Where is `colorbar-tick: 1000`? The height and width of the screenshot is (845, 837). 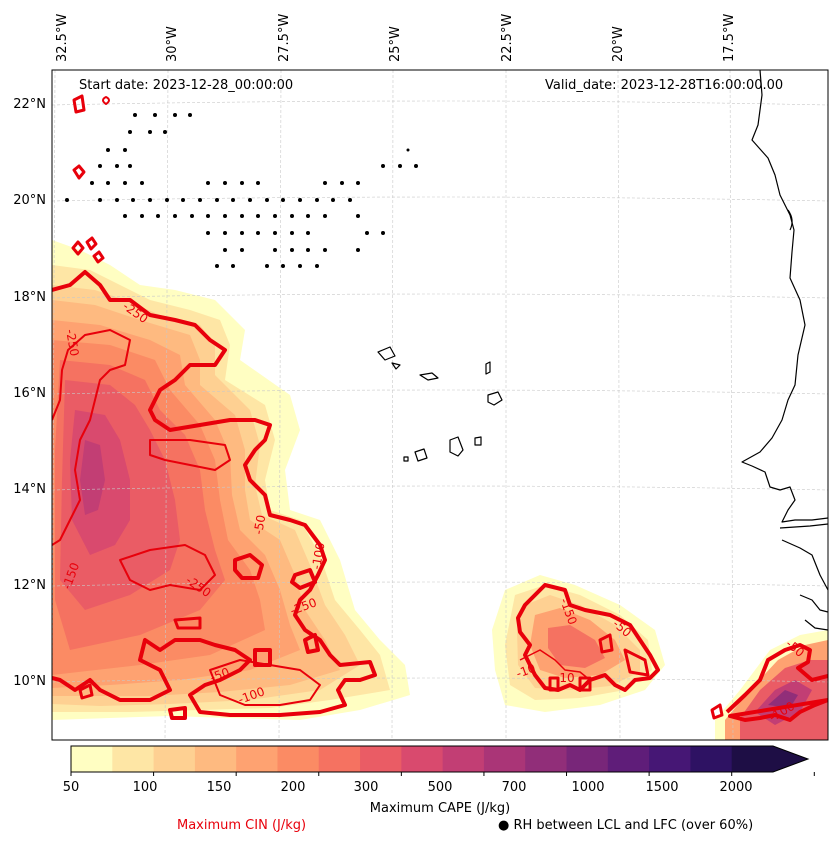 colorbar-tick: 1000 is located at coordinates (588, 787).